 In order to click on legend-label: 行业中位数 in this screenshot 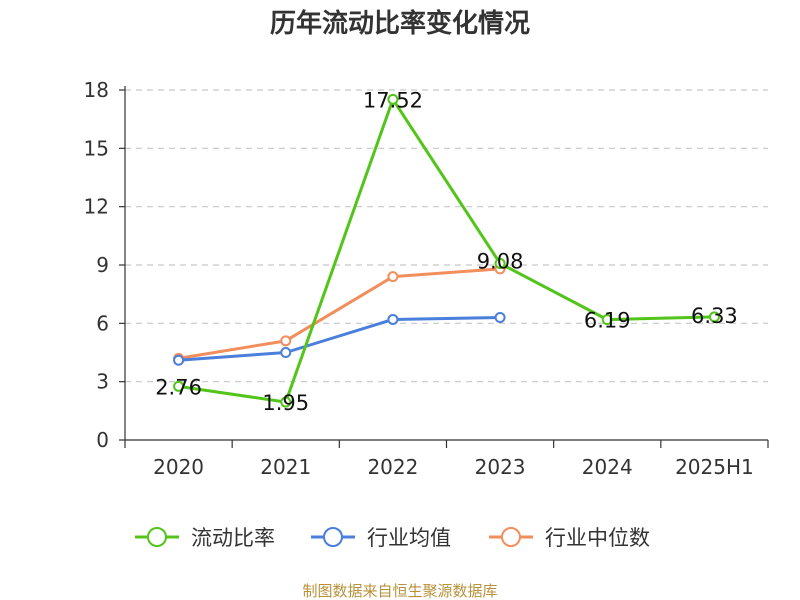, I will do `click(597, 538)`.